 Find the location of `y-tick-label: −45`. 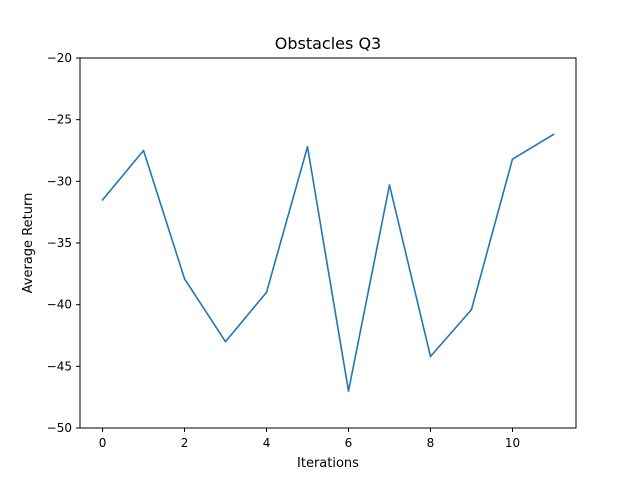

y-tick-label: −45 is located at coordinates (59, 366).